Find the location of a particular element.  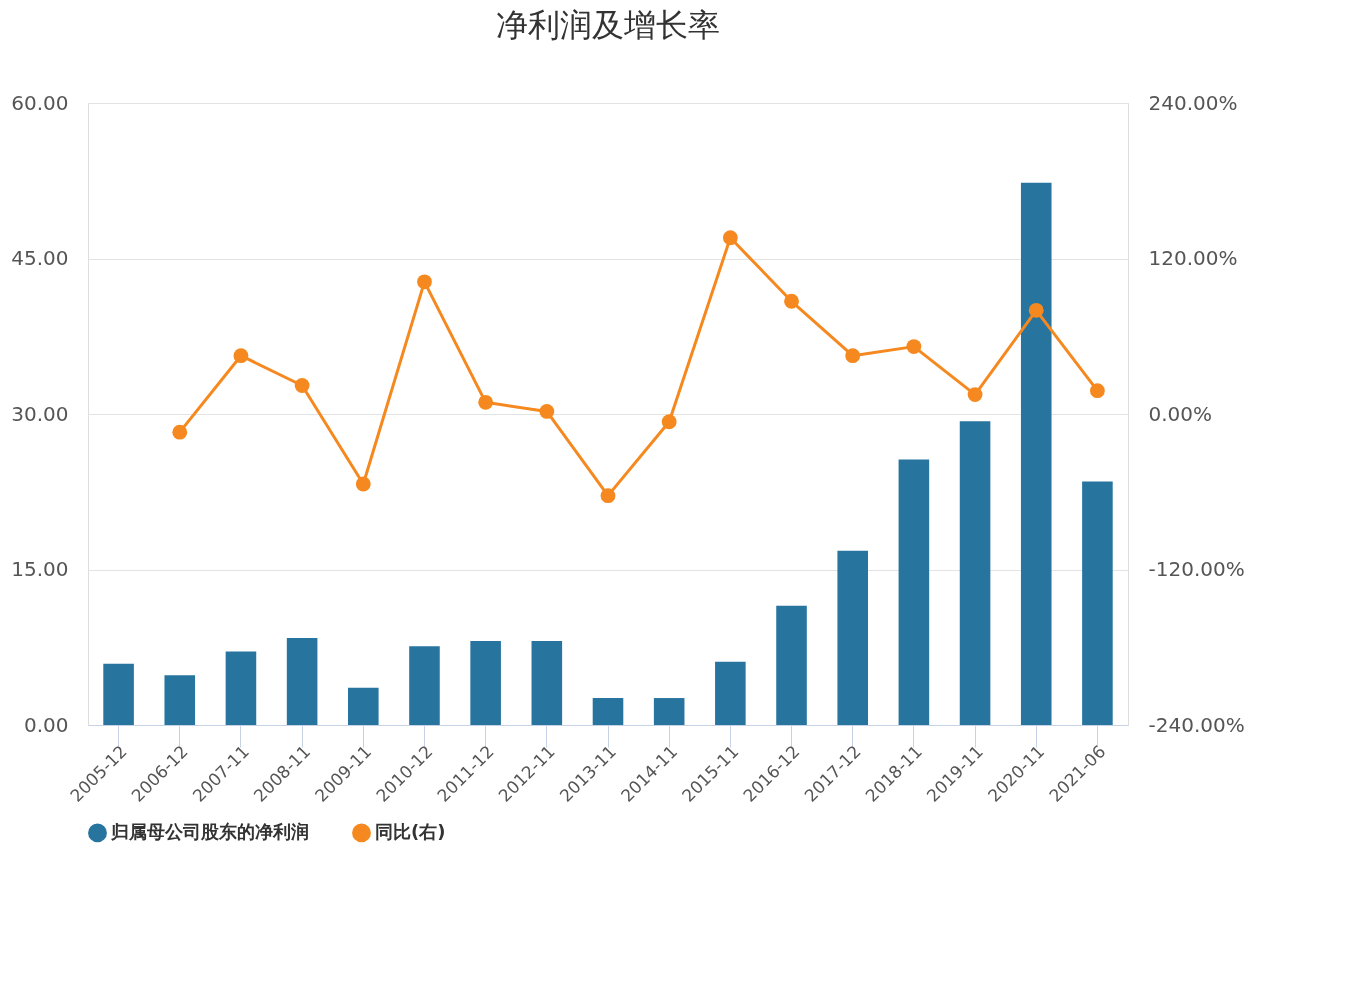

y2-tick-label: -240.00% is located at coordinates (1196, 724).